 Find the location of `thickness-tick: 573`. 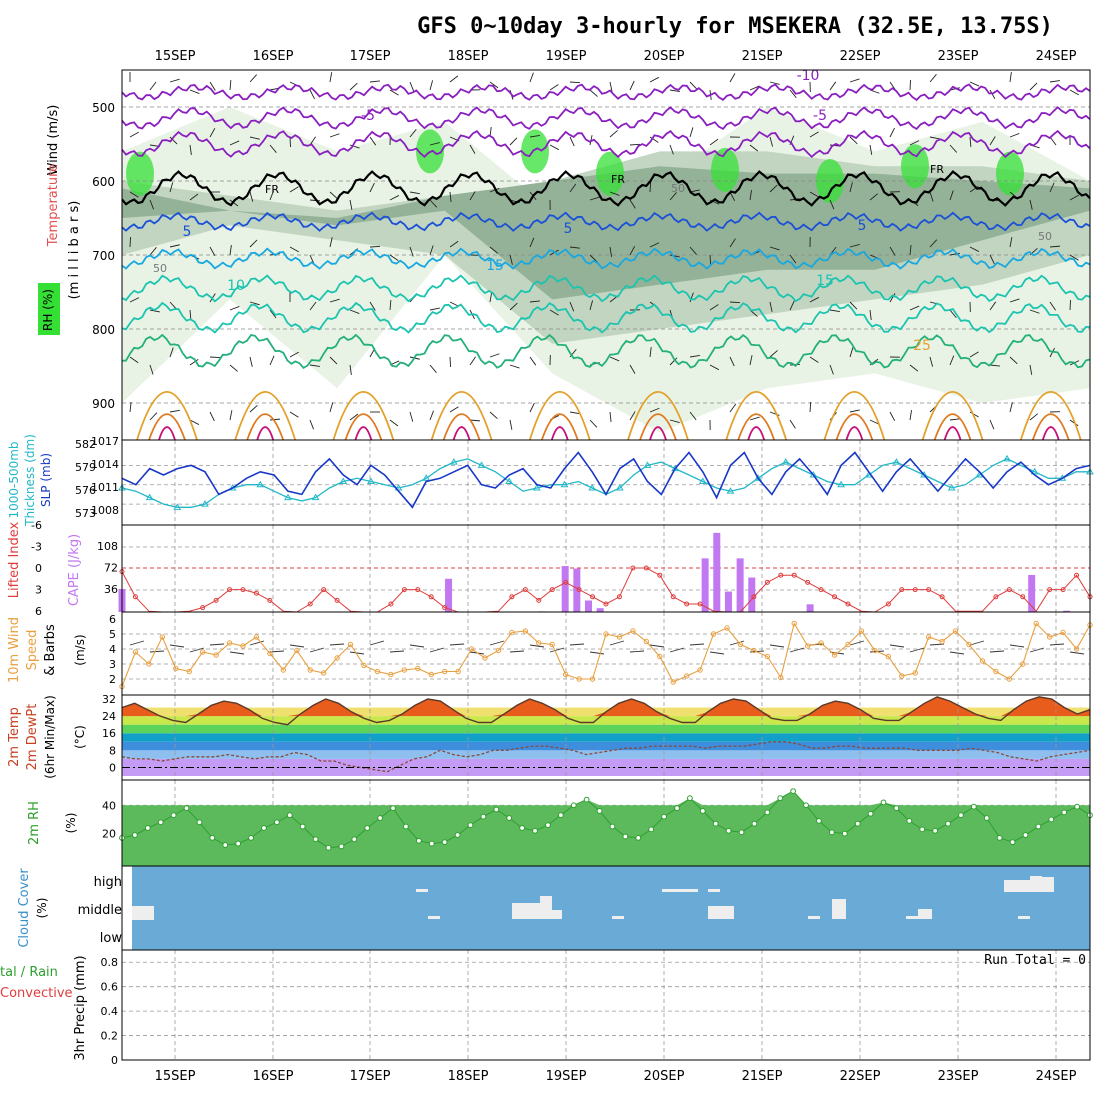

thickness-tick: 573 is located at coordinates (85, 513).